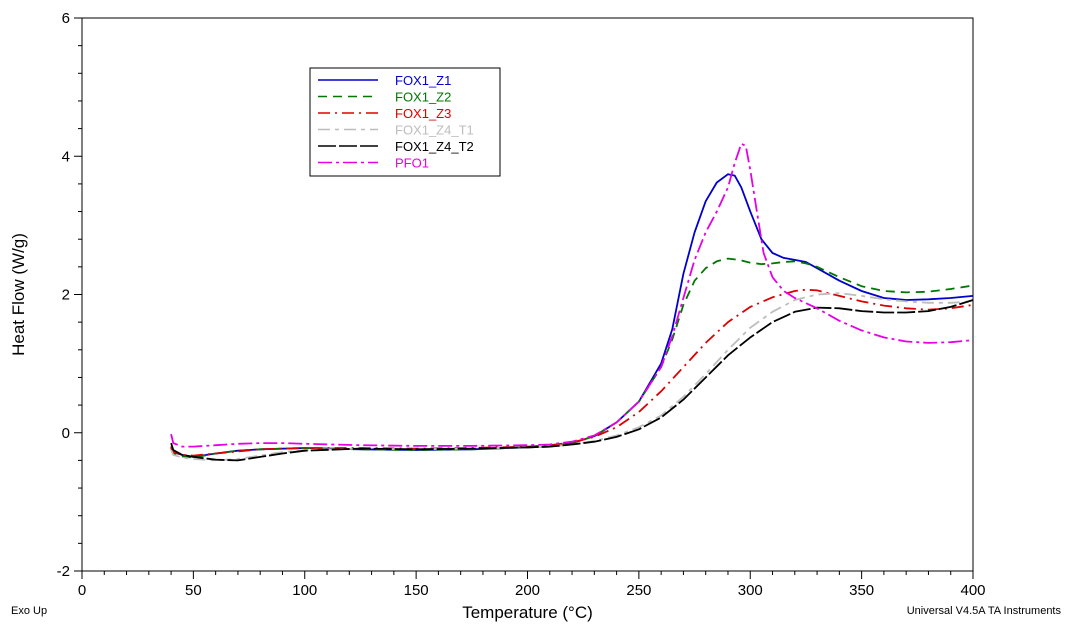 Image resolution: width=1073 pixels, height=625 pixels. What do you see at coordinates (861, 590) in the screenshot?
I see `x-tick-label: 350` at bounding box center [861, 590].